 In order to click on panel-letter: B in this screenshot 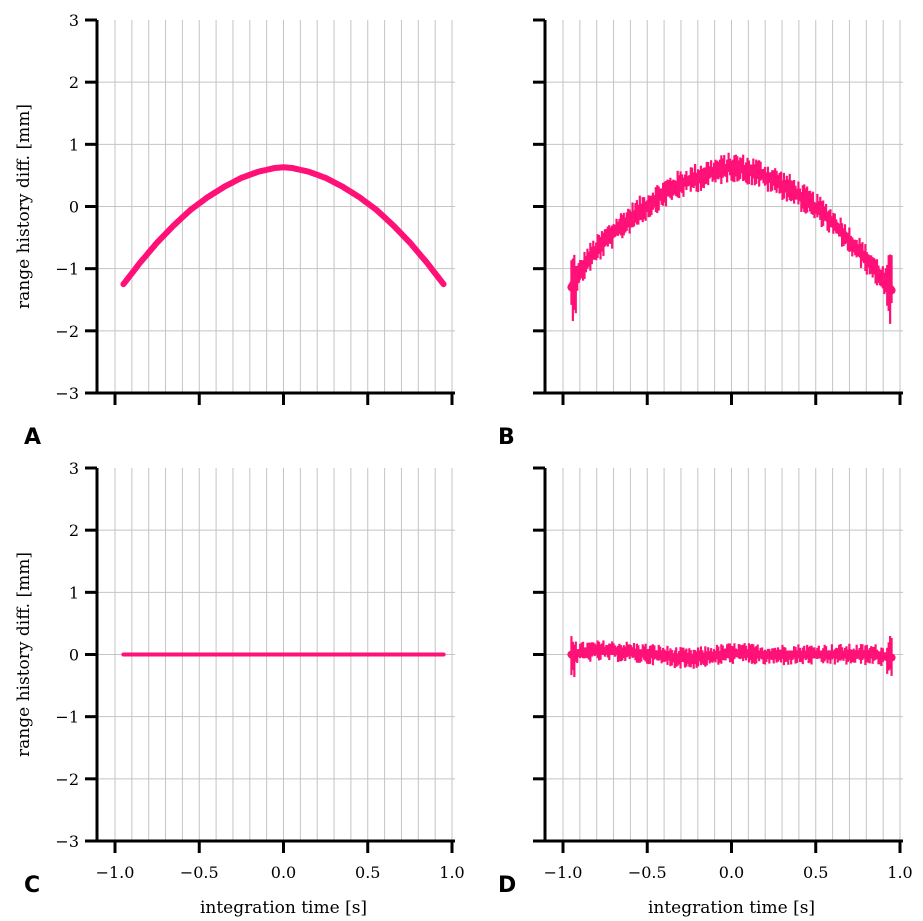, I will do `click(506, 437)`.